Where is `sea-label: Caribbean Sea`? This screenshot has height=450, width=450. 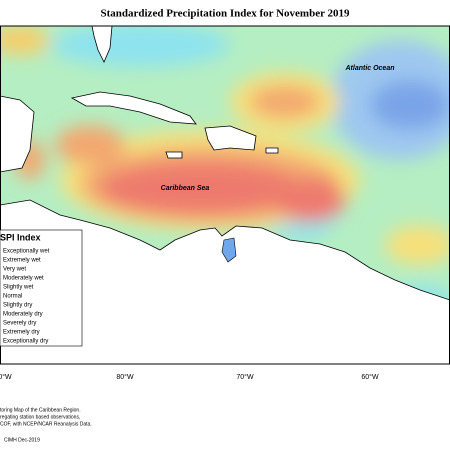
sea-label: Caribbean Sea is located at coordinates (185, 188).